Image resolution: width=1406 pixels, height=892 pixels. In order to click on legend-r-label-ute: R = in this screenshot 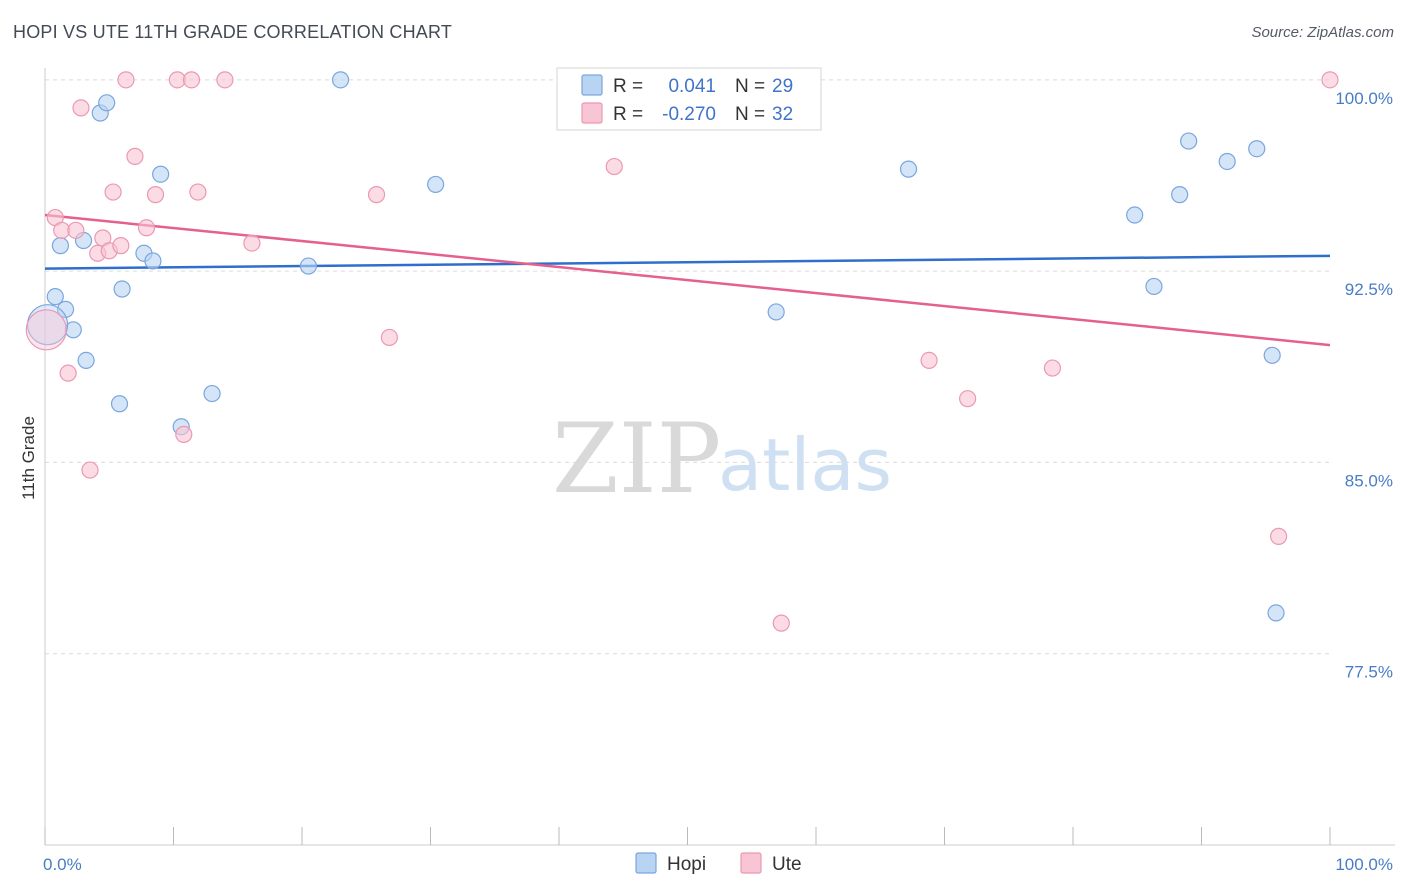, I will do `click(628, 114)`.